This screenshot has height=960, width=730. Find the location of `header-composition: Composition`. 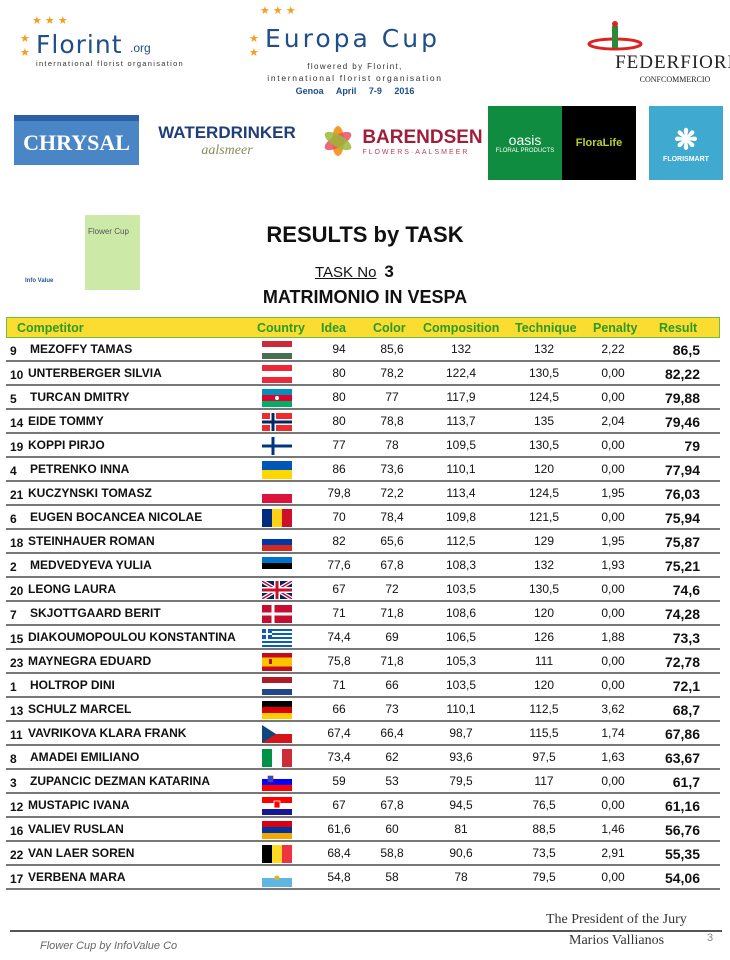

header-composition: Composition is located at coordinates (461, 327).